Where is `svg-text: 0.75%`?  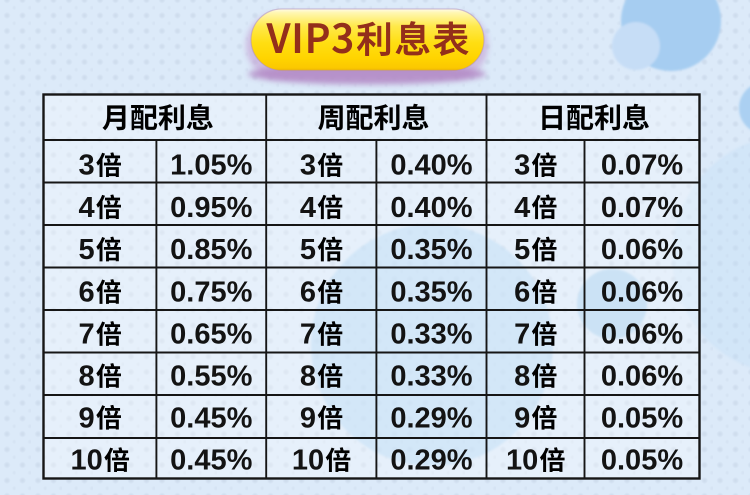
svg-text: 0.75% is located at coordinates (211, 293).